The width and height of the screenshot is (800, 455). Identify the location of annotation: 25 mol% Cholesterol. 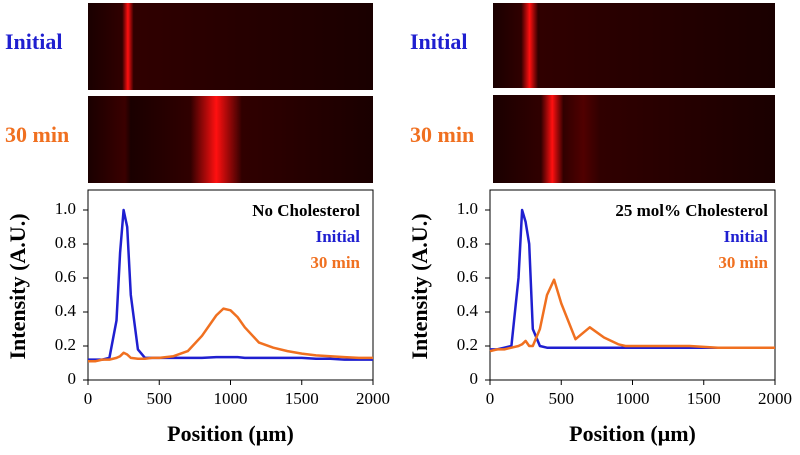
(691, 210).